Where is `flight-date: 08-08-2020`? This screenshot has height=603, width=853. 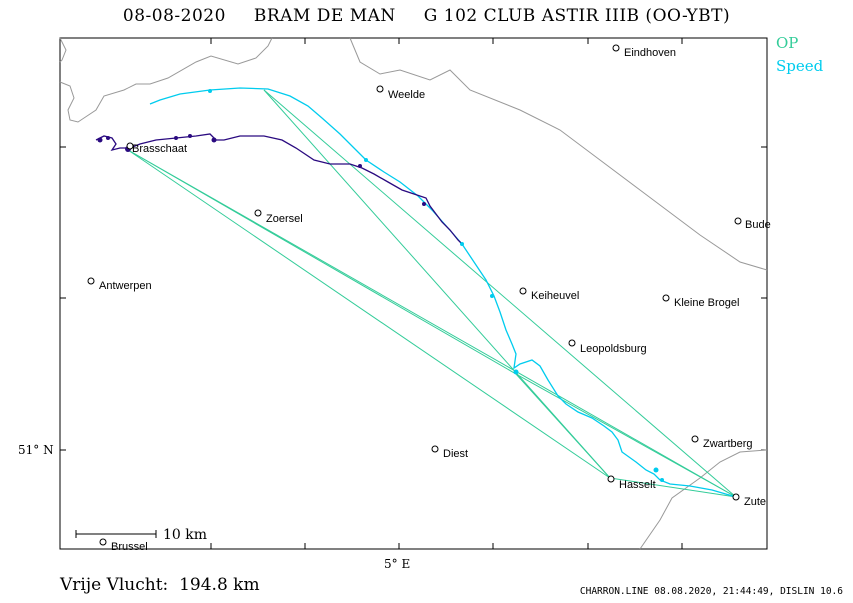 flight-date: 08-08-2020 is located at coordinates (174, 16).